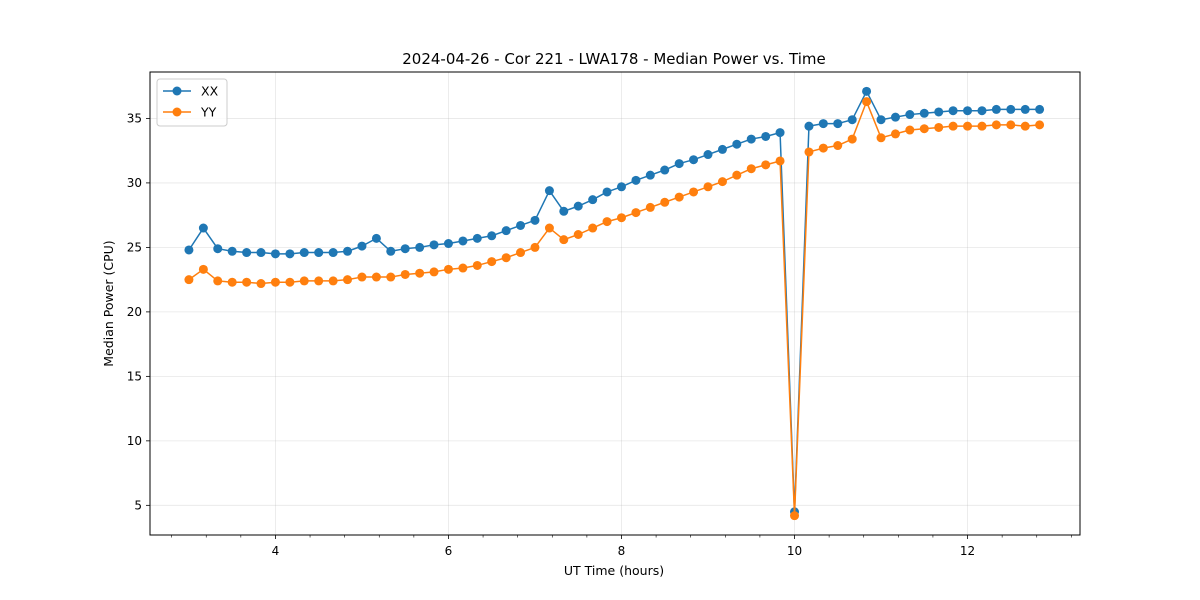 This screenshot has height=600, width=1200. Describe the element at coordinates (794, 551) in the screenshot. I see `x-tick-label: 10` at that location.